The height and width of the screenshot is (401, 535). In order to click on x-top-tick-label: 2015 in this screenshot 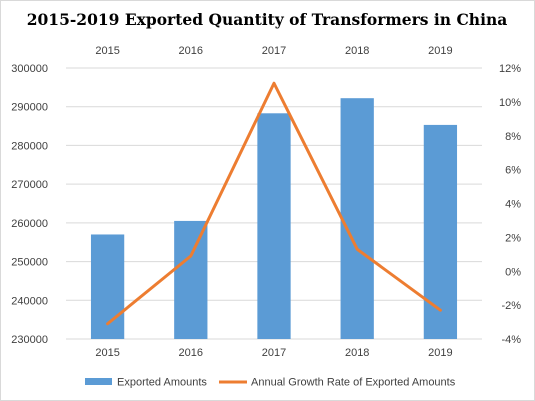, I will do `click(107, 51)`.